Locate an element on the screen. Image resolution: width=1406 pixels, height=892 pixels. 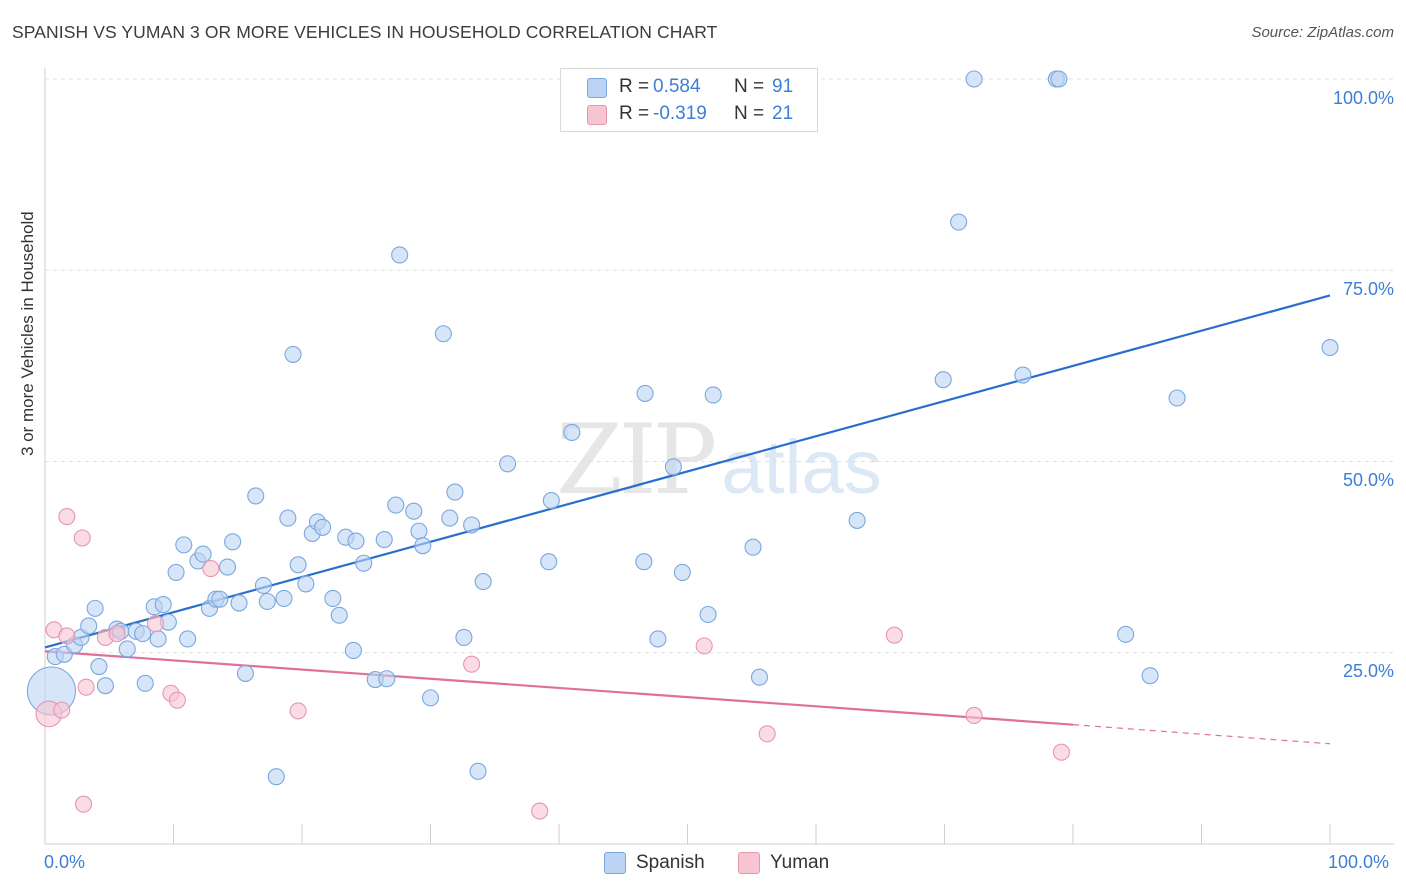
legend-n-value: 21 is located at coordinates (783, 113).